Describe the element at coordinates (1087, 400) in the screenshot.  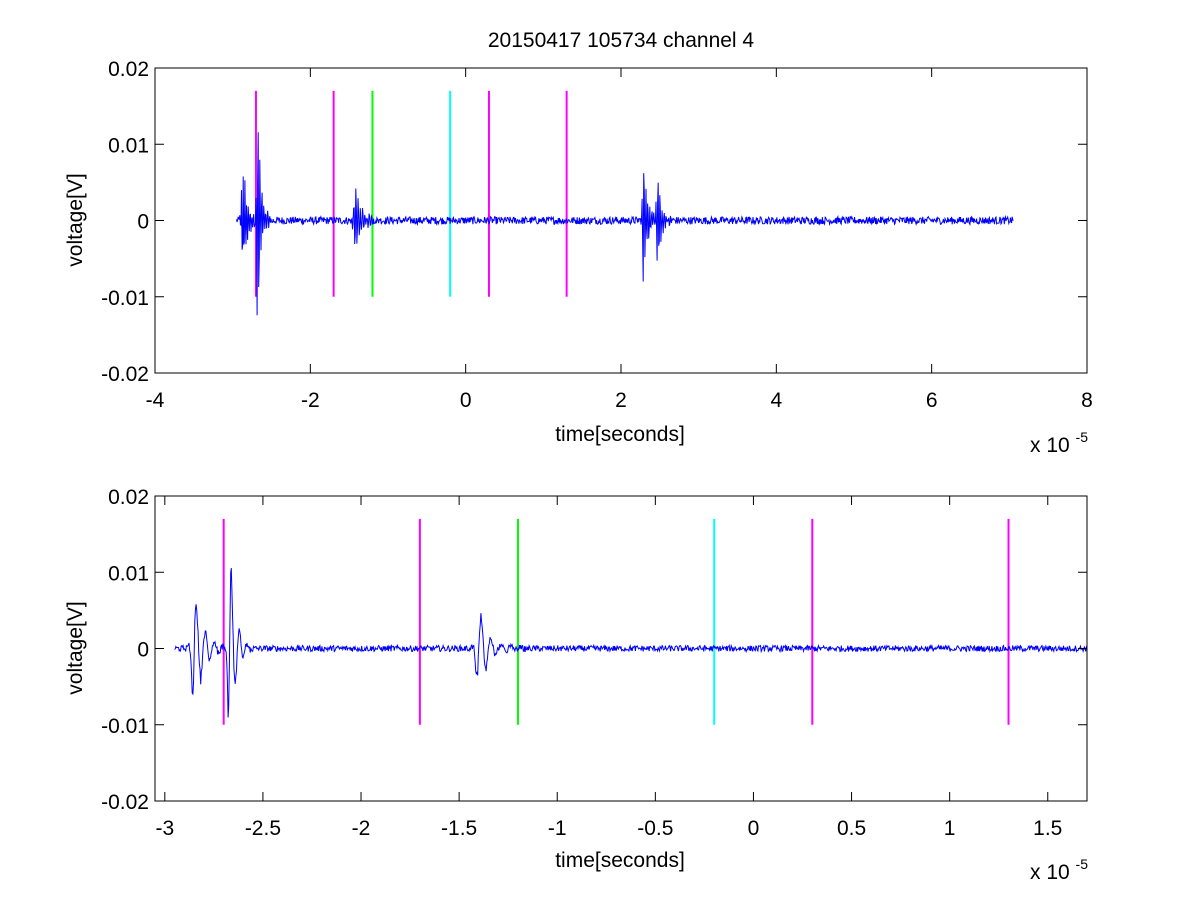
I see `x-tick-label: 8` at that location.